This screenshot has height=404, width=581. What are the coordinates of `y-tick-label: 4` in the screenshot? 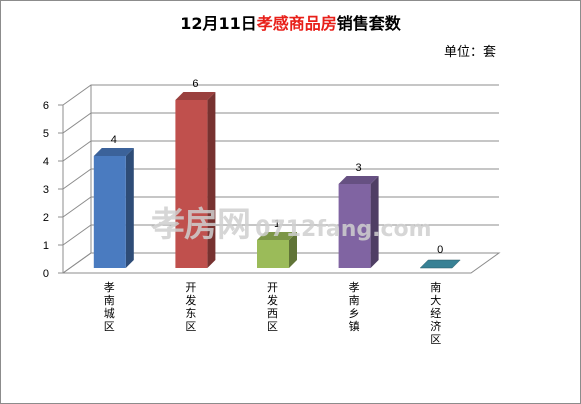 It's located at (46, 162).